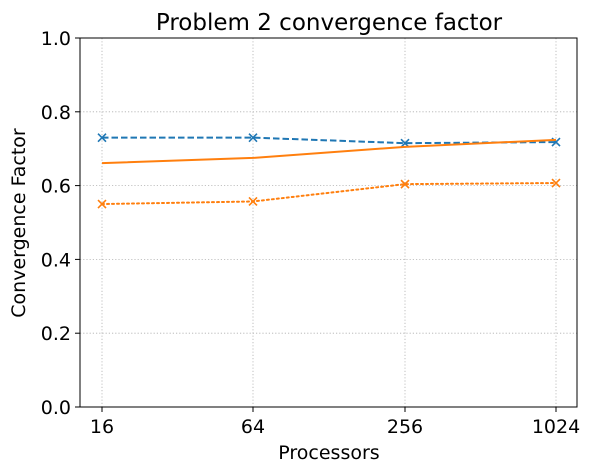 This screenshot has width=592, height=473. Describe the element at coordinates (556, 427) in the screenshot. I see `x-tick-label: 1024` at that location.